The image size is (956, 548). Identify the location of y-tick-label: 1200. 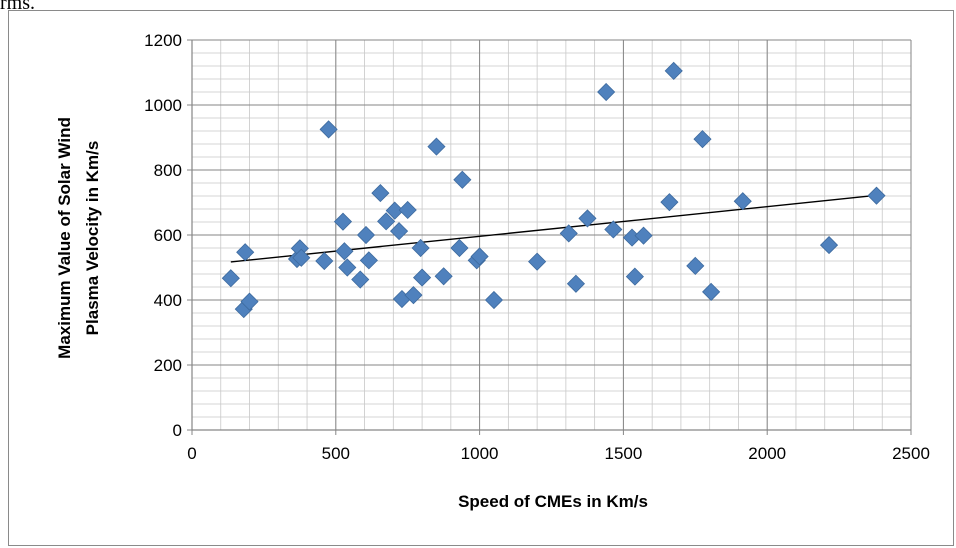
(163, 40).